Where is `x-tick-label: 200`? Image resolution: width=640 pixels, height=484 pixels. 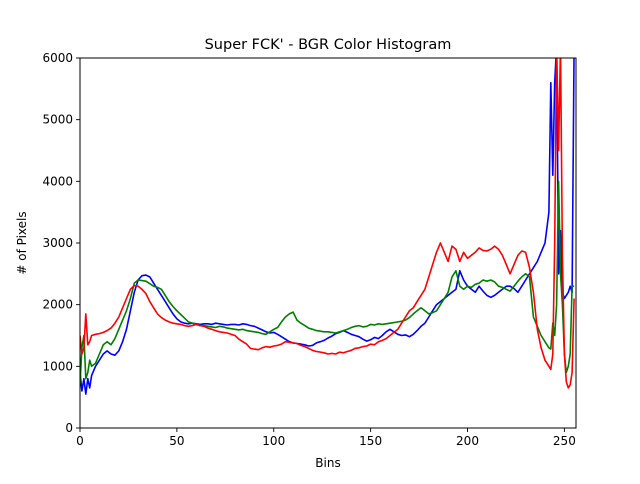 x-tick-label: 200 is located at coordinates (467, 441).